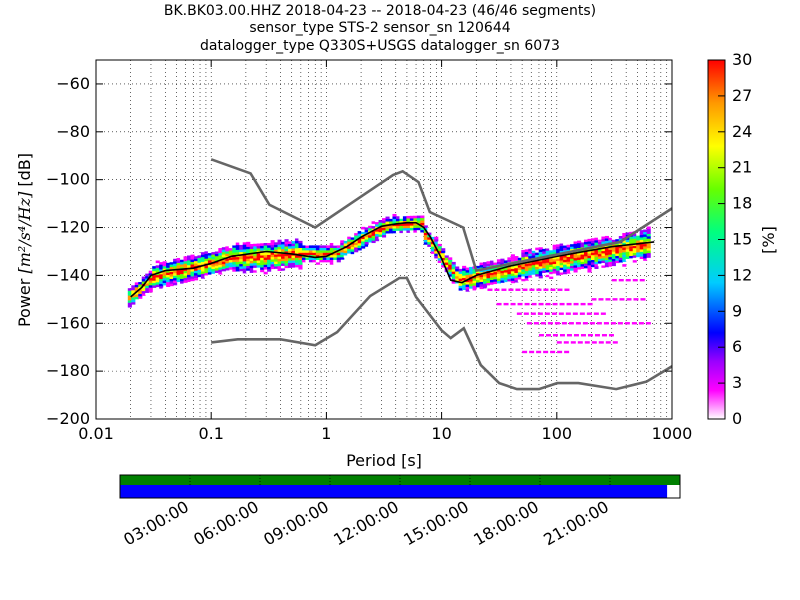 The image size is (800, 600). Describe the element at coordinates (737, 382) in the screenshot. I see `colorbar-tick-label: 3` at that location.